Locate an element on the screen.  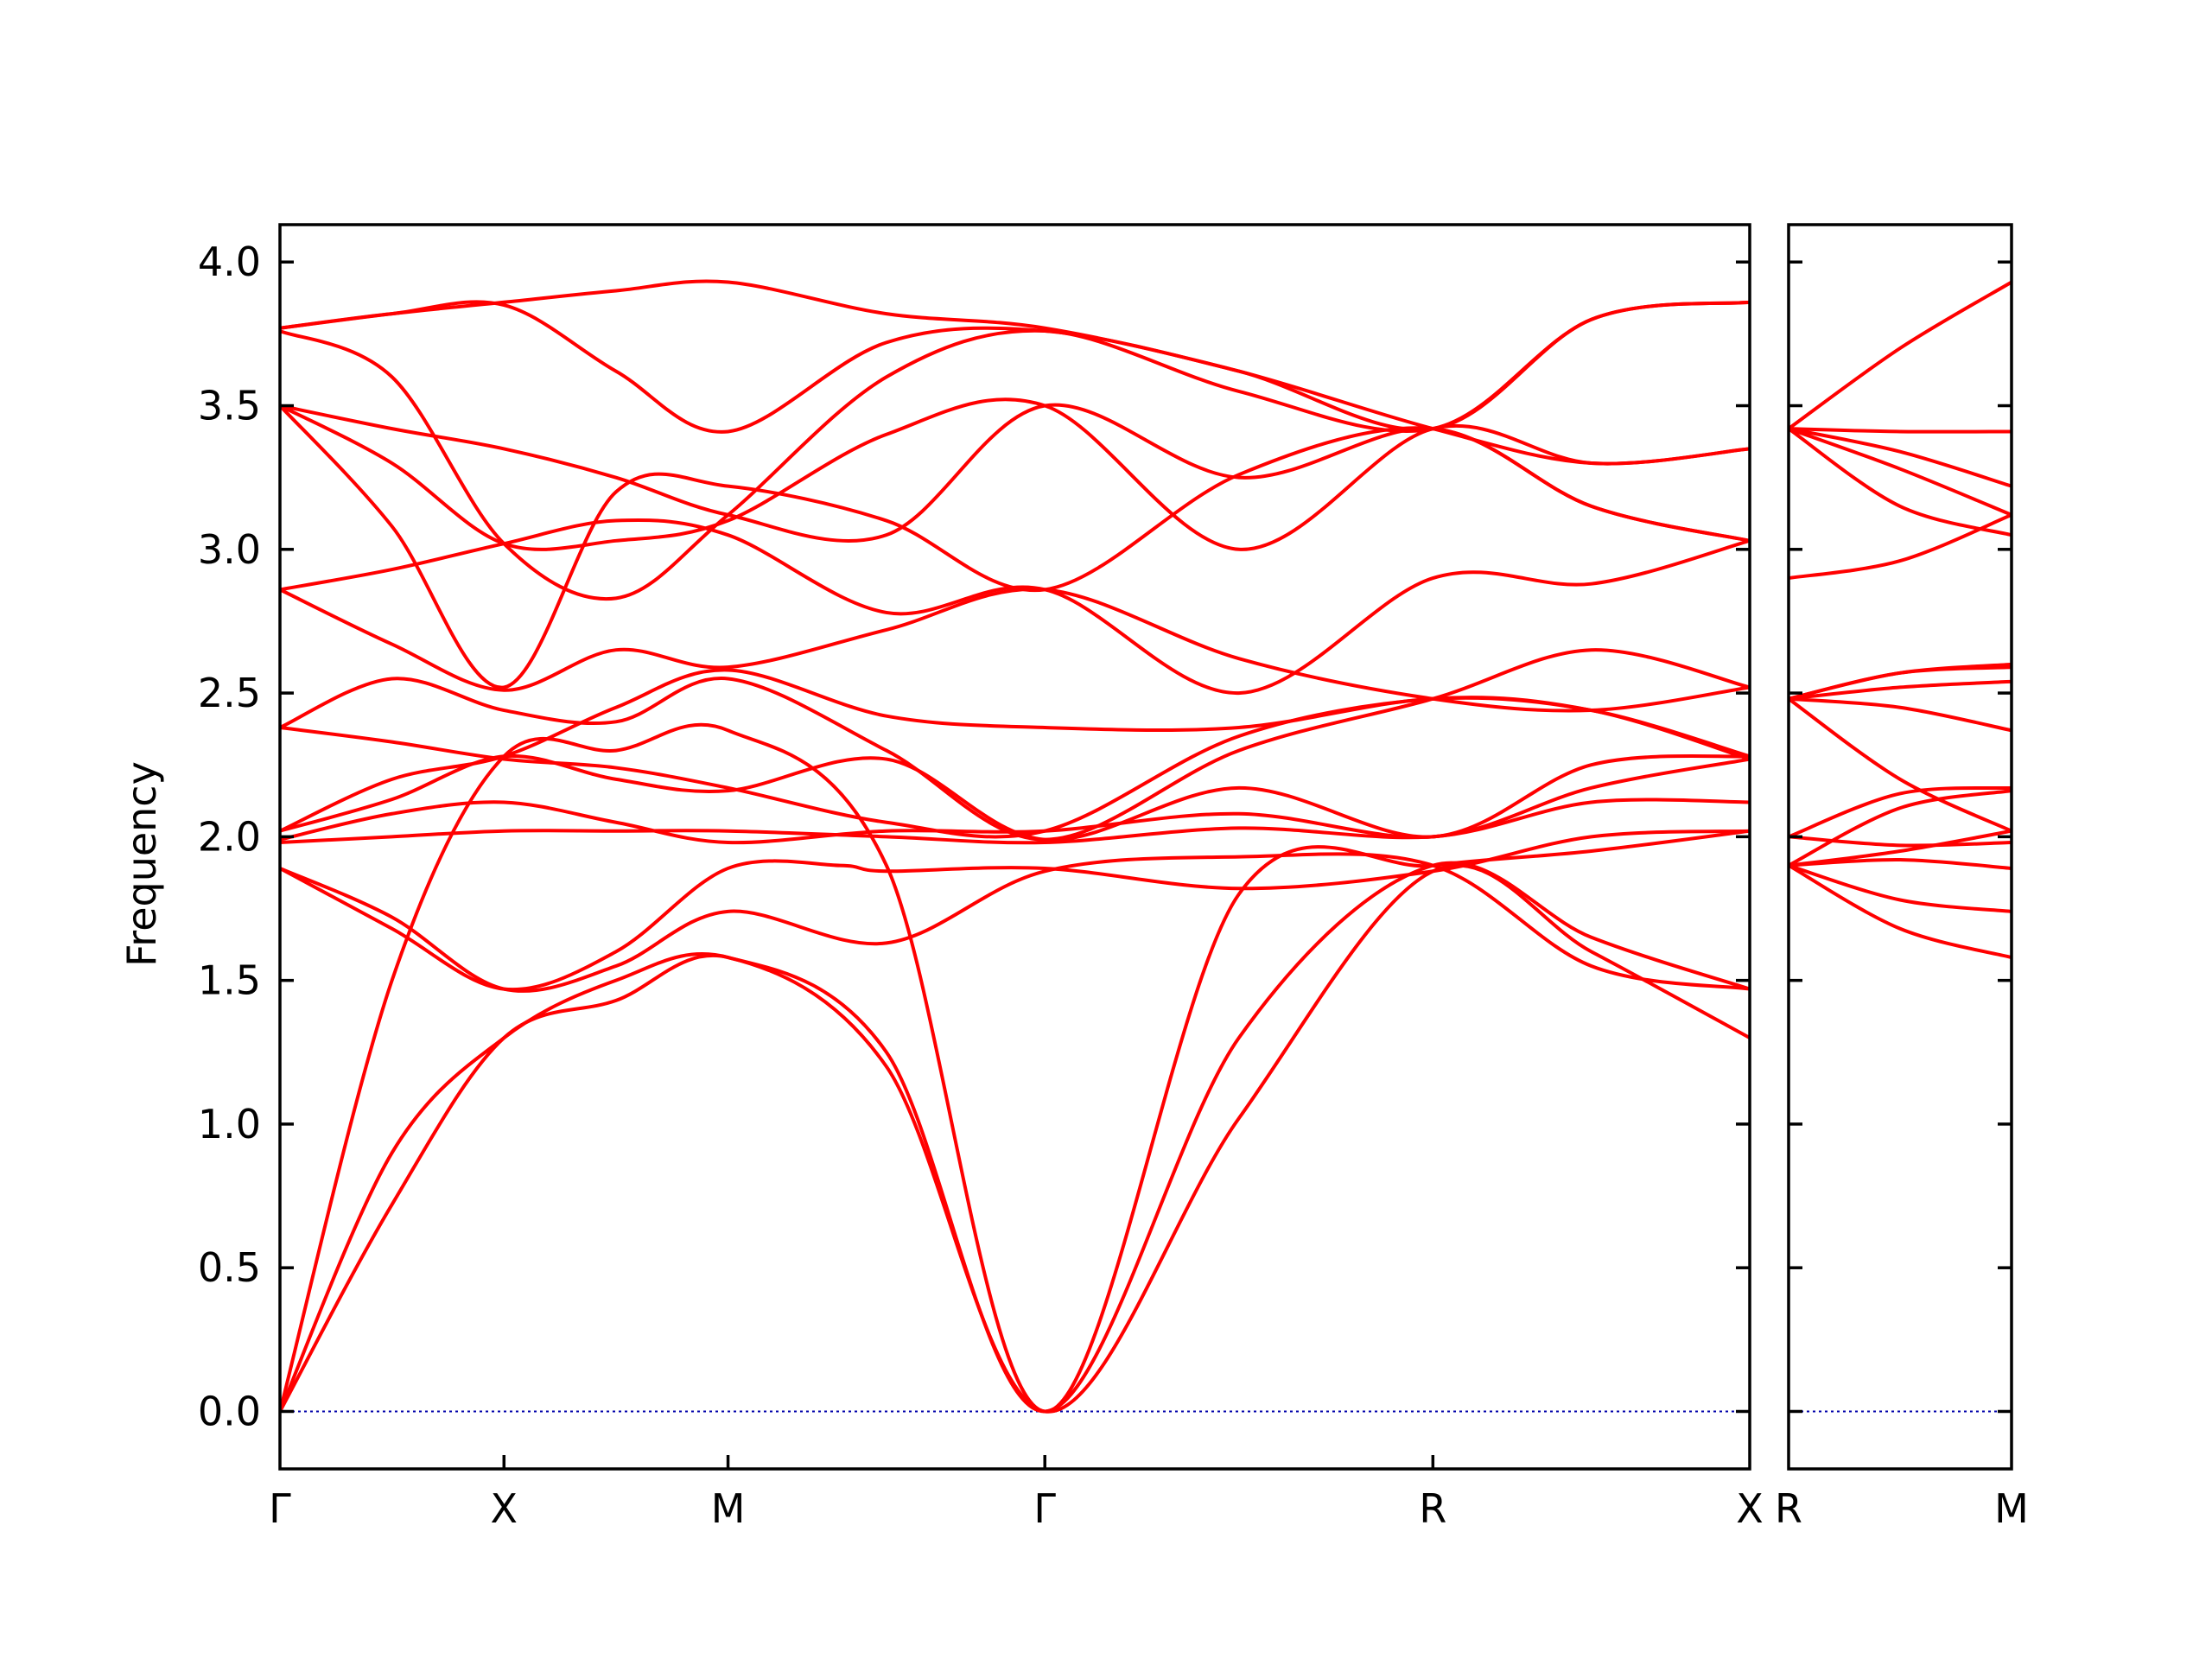
y-axis-label: Frequency is located at coordinates (141, 864).